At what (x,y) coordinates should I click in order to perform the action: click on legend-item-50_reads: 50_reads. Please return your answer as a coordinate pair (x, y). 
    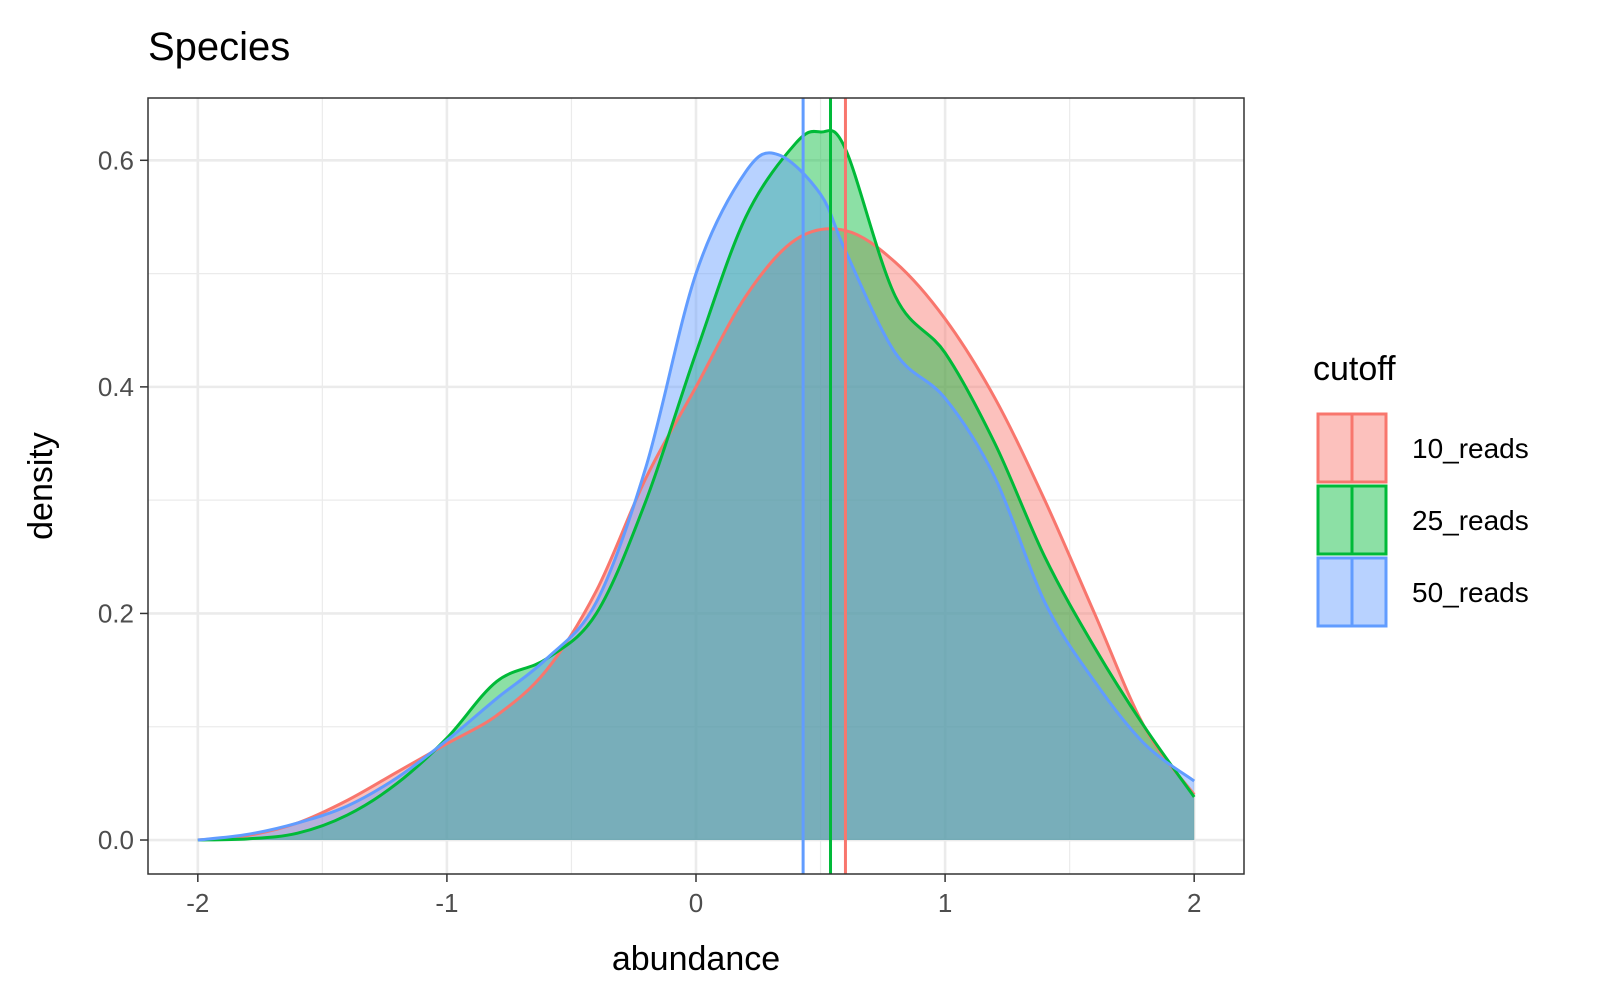
    Looking at the image, I should click on (1422, 592).